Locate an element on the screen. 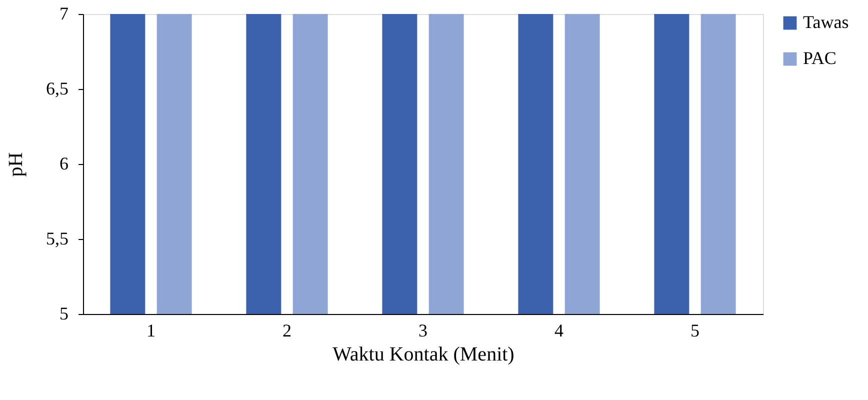 Image resolution: width=868 pixels, height=400 pixels. x-tick-label: 1 is located at coordinates (151, 330).